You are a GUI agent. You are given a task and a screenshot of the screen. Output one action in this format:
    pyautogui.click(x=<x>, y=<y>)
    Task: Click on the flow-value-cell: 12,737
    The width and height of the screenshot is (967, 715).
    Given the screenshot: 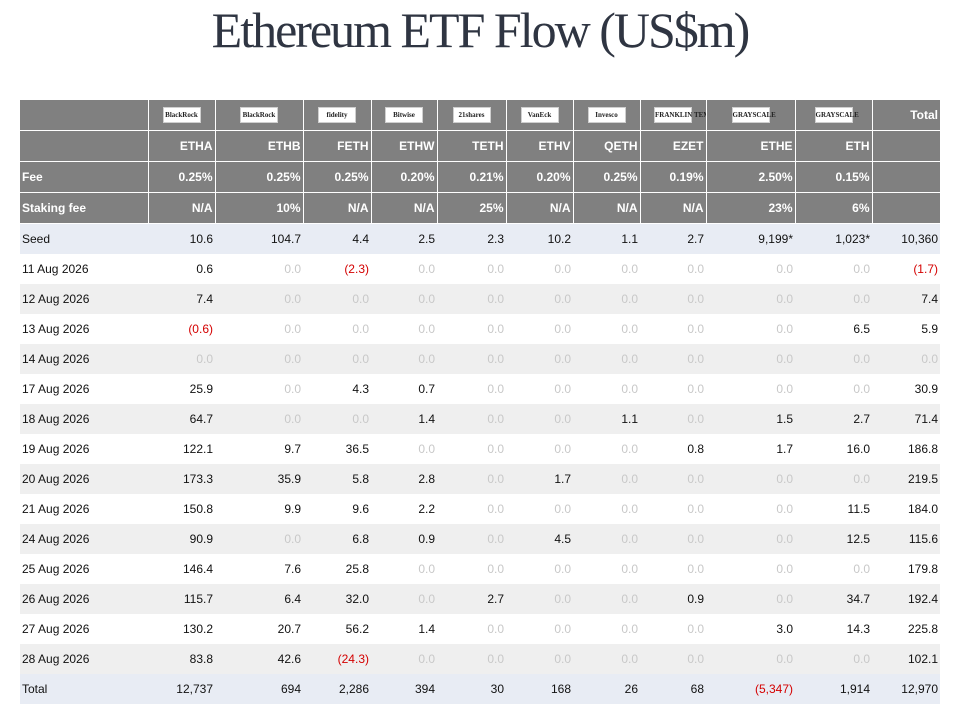 What is the action you would take?
    pyautogui.click(x=181, y=689)
    